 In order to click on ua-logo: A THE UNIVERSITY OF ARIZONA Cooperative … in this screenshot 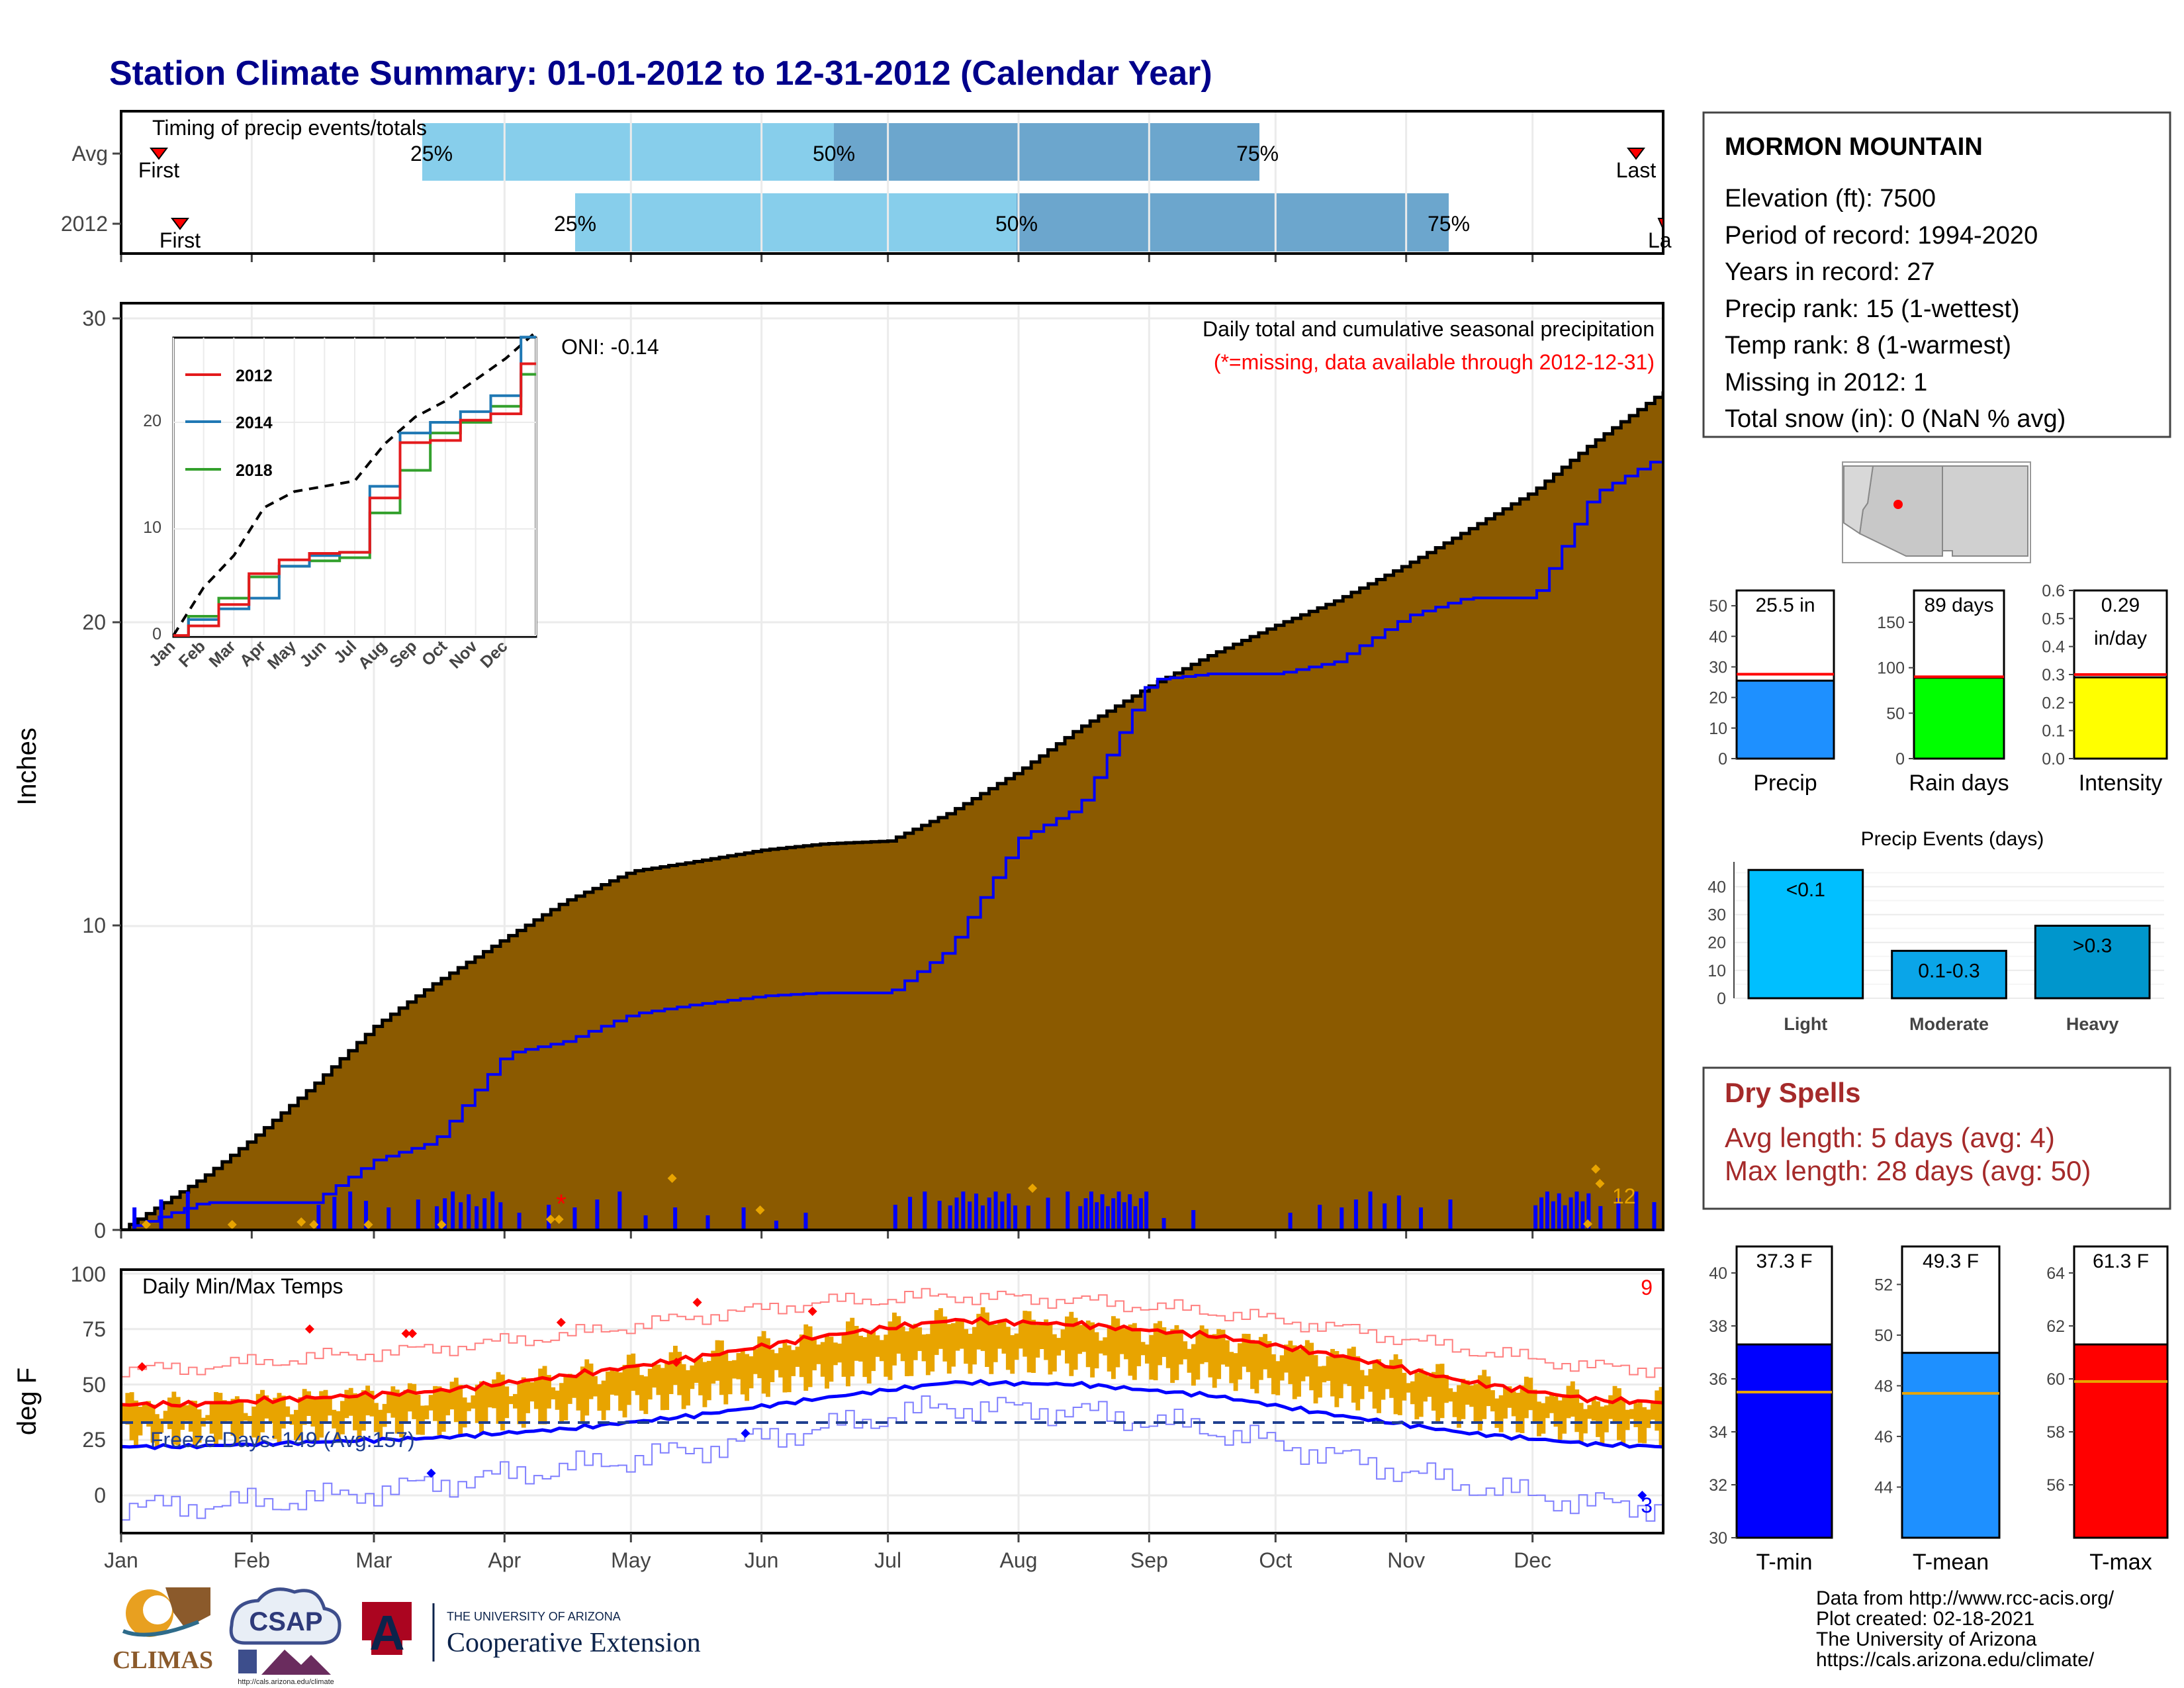, I will do `click(531, 1632)`.